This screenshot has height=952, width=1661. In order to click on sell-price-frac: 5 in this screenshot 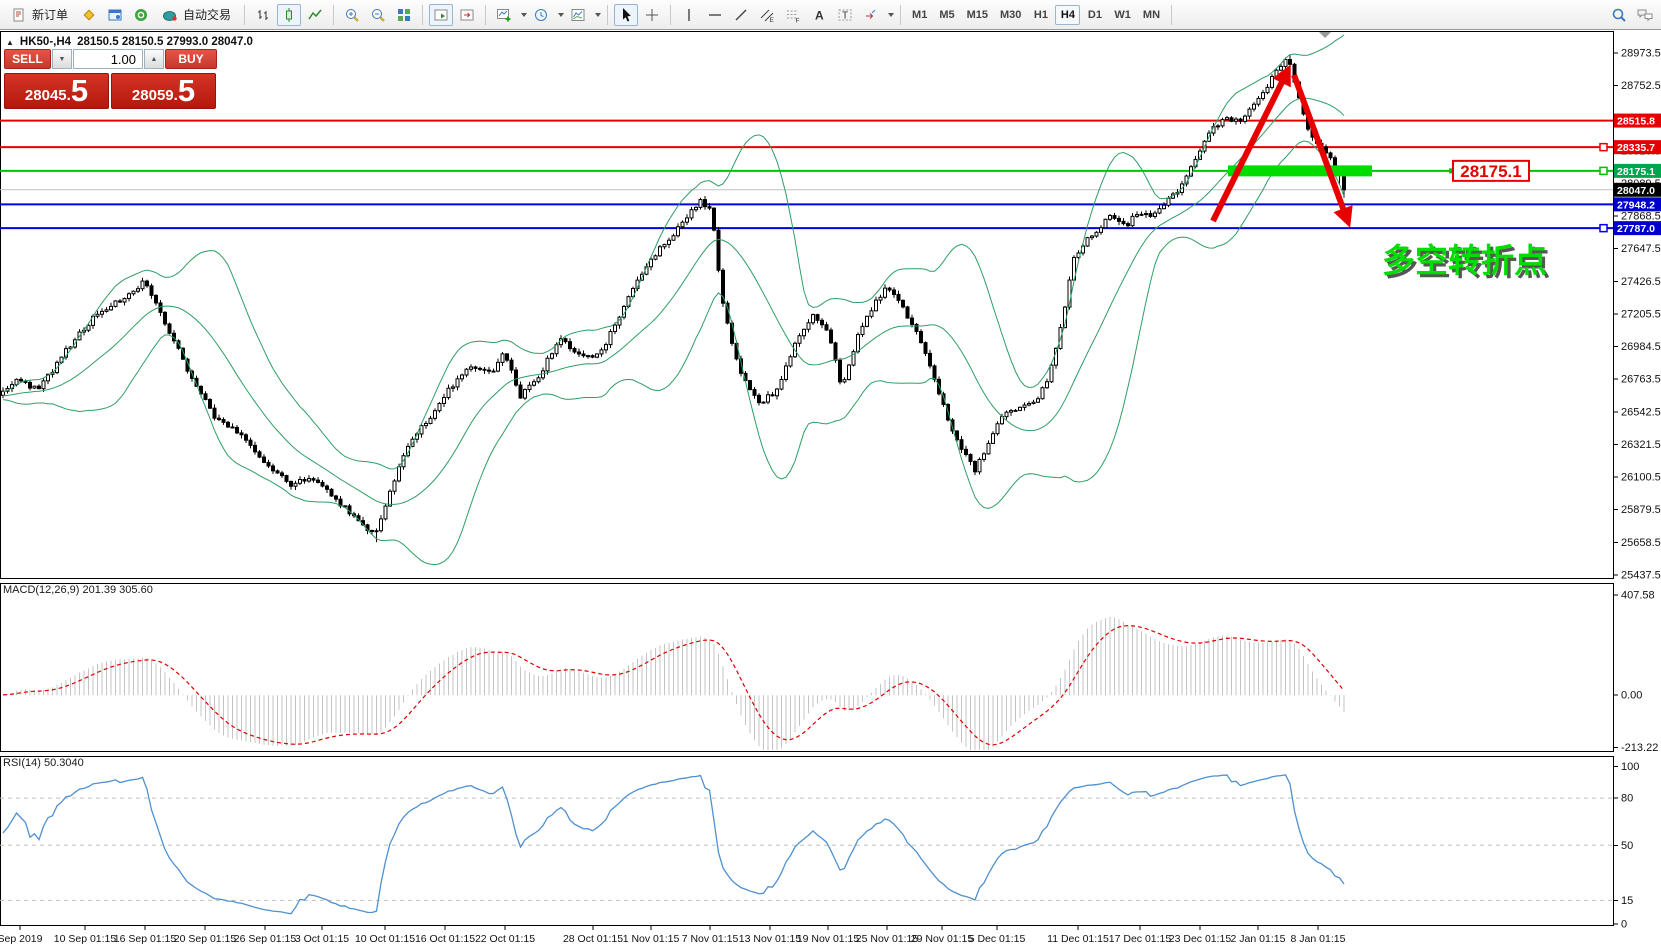, I will do `click(79, 90)`.